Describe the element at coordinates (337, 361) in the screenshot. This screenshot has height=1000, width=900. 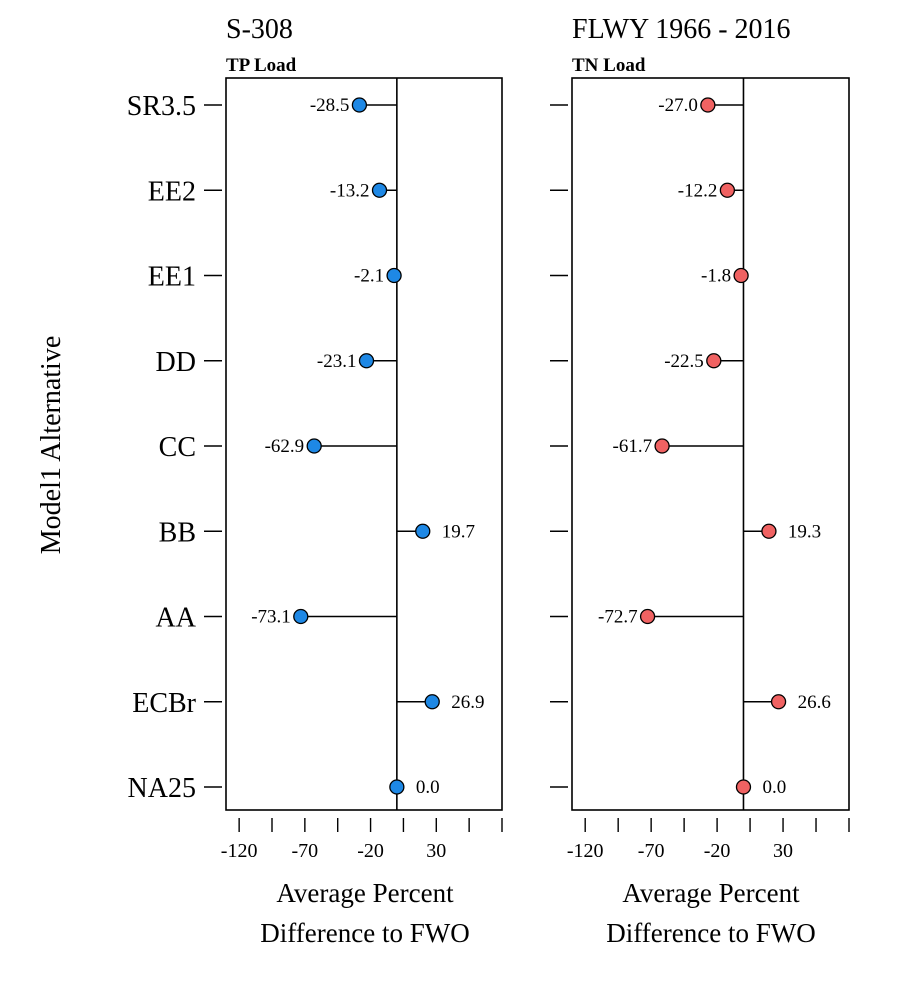
I see `value-label: -23.1` at that location.